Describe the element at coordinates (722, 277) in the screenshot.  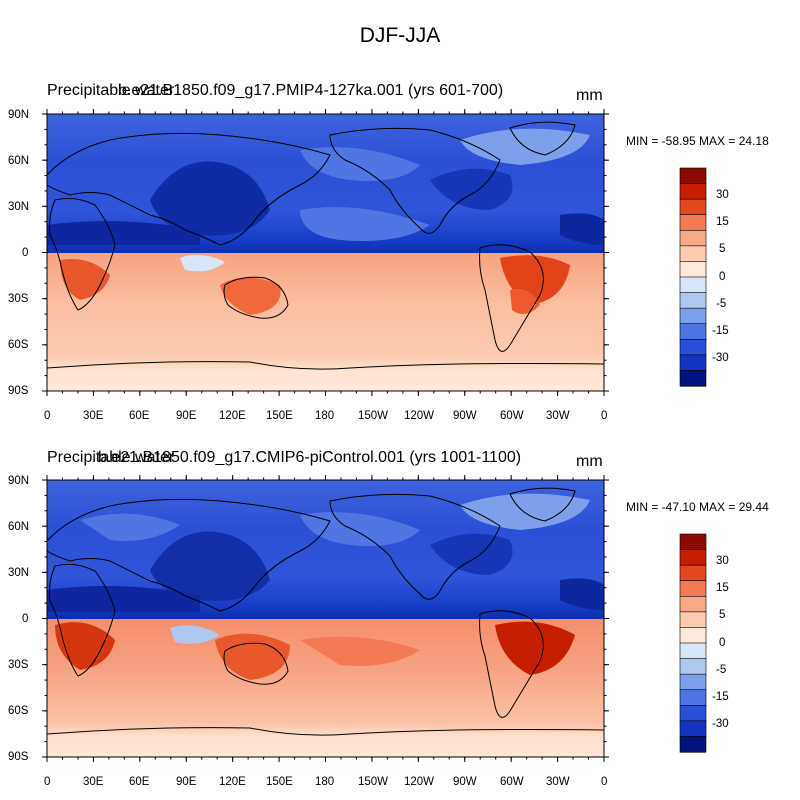
I see `panel1-colorbar-label: 0` at that location.